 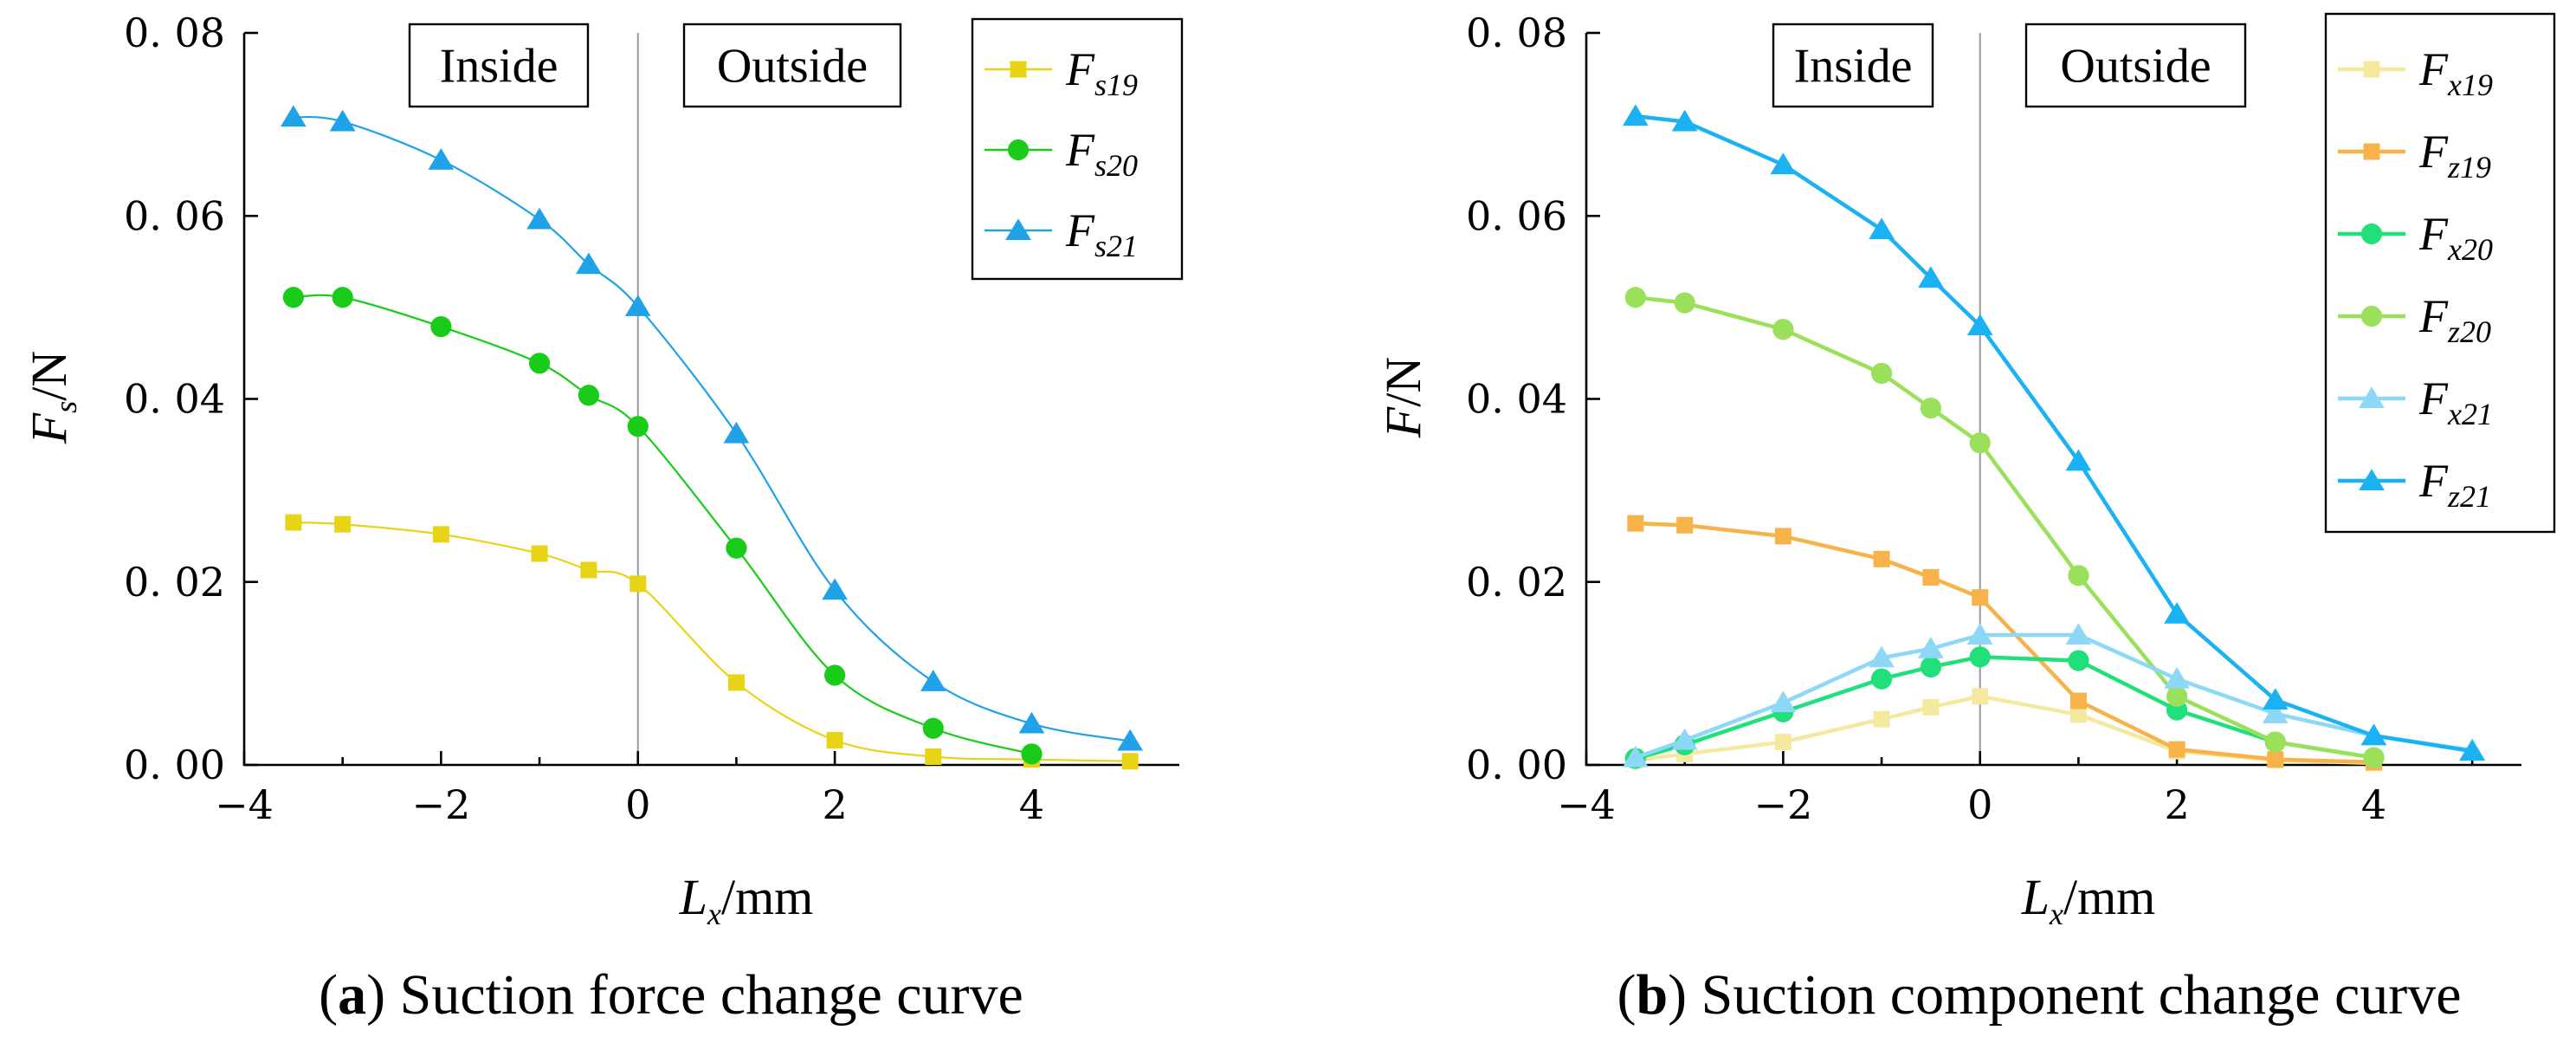 What do you see at coordinates (2372, 69) in the screenshot?
I see `chart-b-legend-marker-x19` at bounding box center [2372, 69].